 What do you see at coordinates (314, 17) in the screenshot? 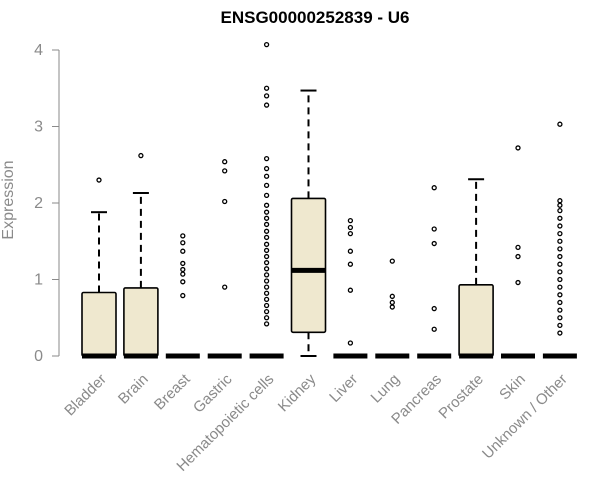
I see `chart-title: ENSG00000252839 - U6` at bounding box center [314, 17].